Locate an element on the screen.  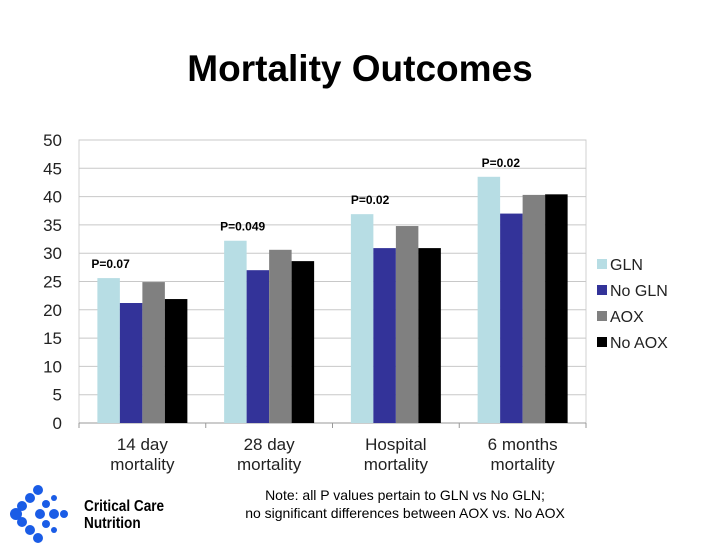
logo-line: Nutrition is located at coordinates (112, 523).